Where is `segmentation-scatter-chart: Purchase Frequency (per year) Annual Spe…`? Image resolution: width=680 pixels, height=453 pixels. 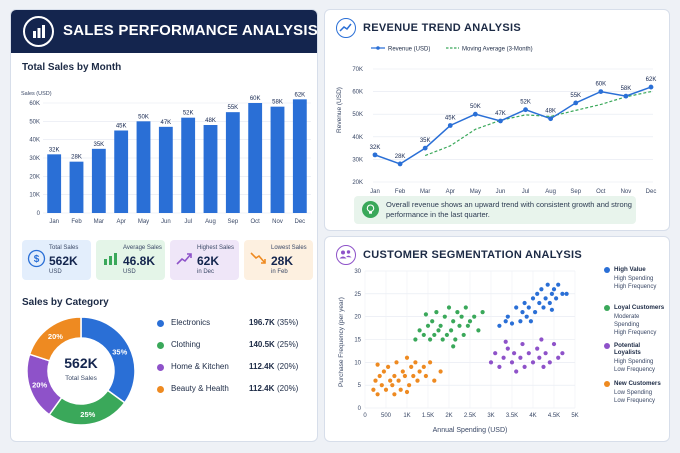
segmentation-scatter-chart: Purchase Frequency (per year) Annual Spe… is located at coordinates (458, 351).